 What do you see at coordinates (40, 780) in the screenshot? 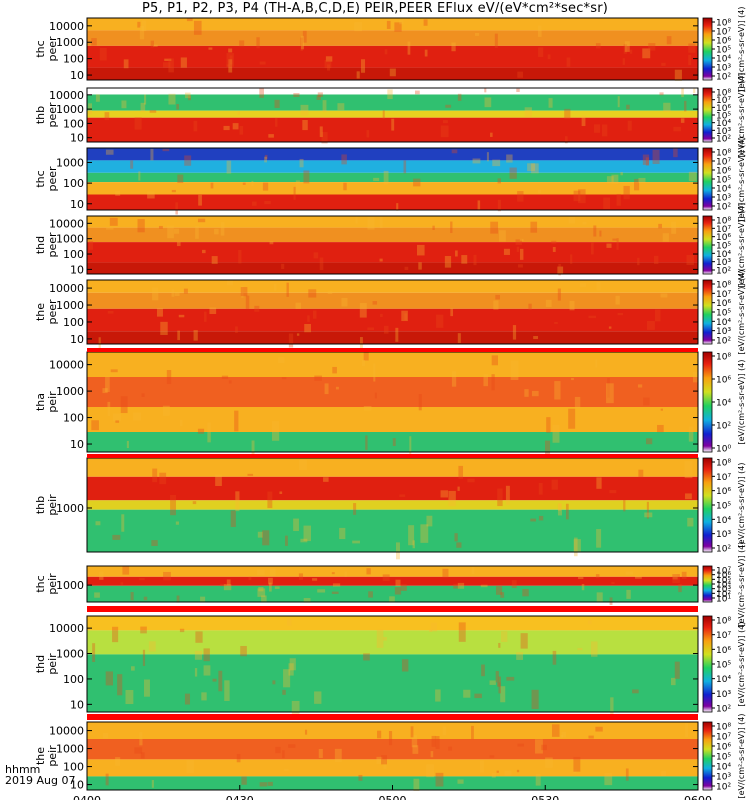
I see `date-label: 2019 Aug 07` at bounding box center [40, 780].